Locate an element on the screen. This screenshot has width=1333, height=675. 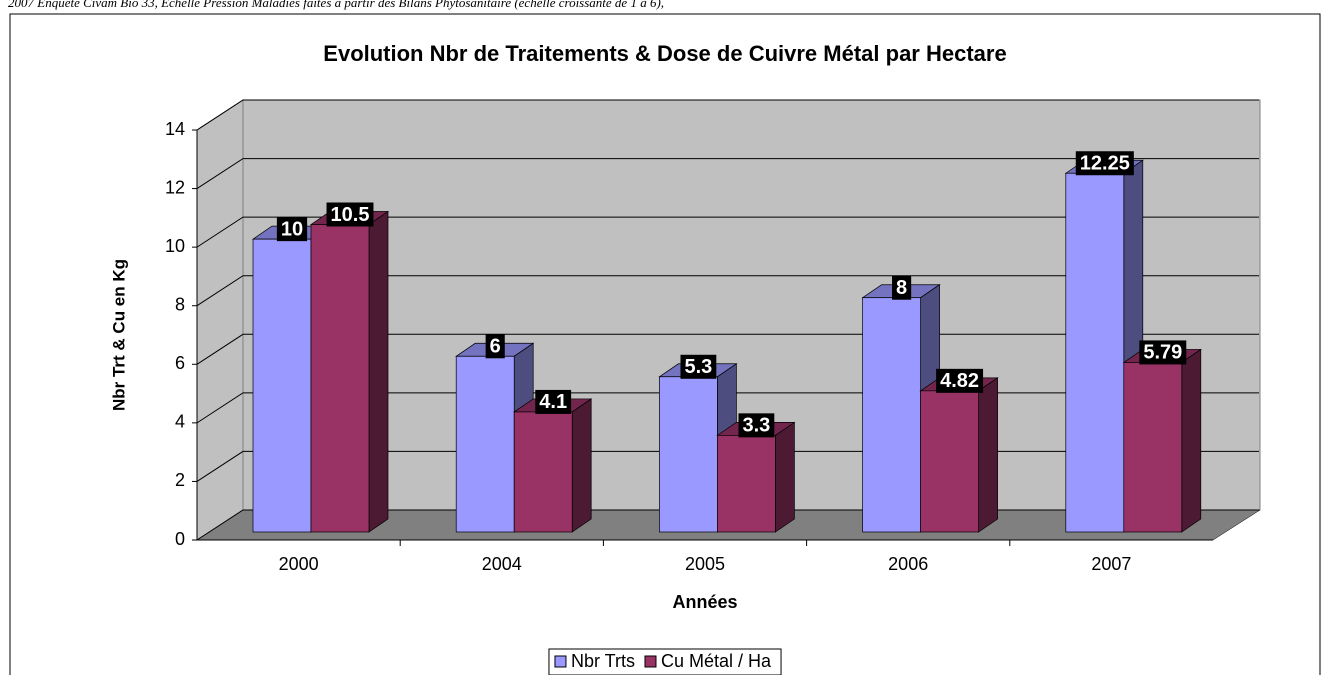
data-label-text: 5.79 is located at coordinates (1162, 353).